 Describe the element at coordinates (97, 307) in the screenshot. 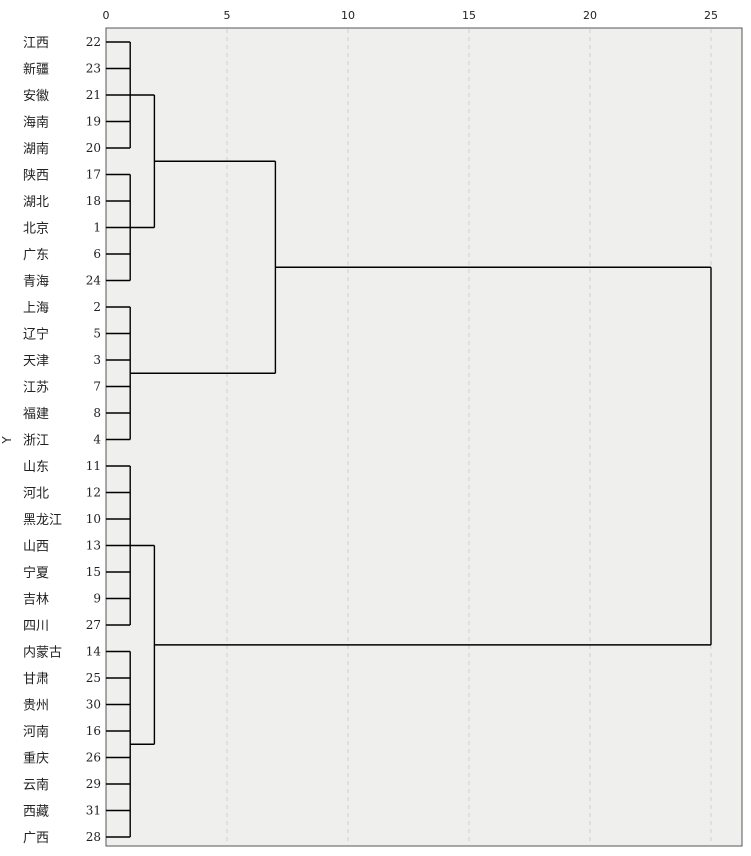

I see `leaf-id: 2` at that location.